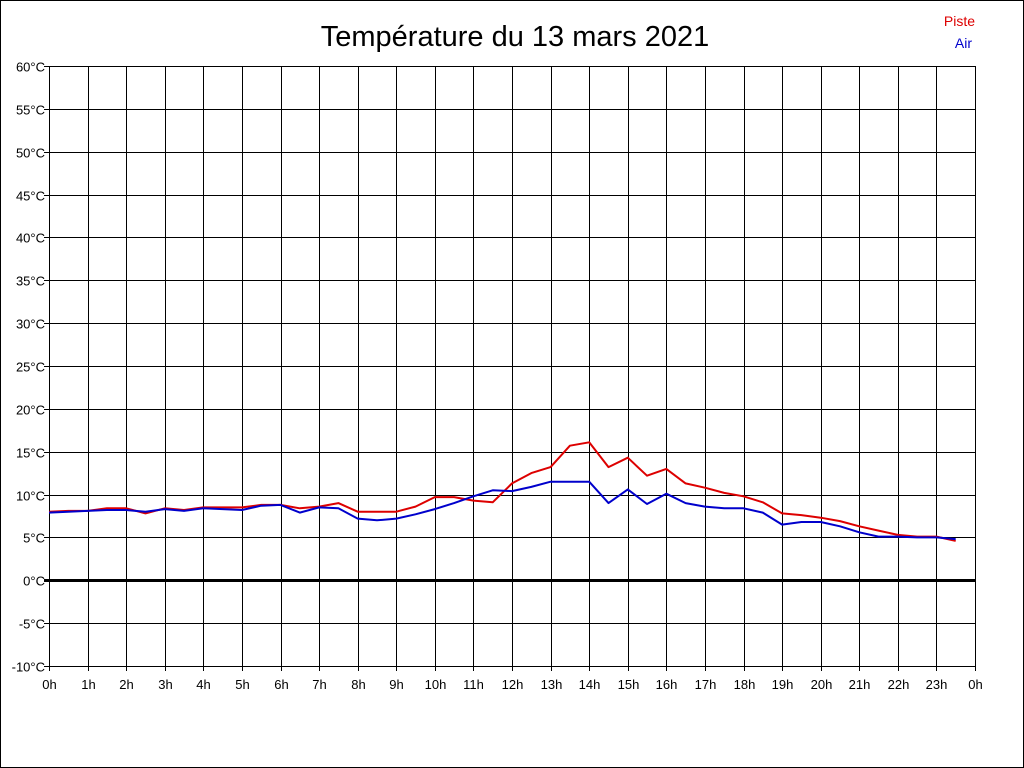 The height and width of the screenshot is (768, 1024). I want to click on series-line-air, so click(502, 510).